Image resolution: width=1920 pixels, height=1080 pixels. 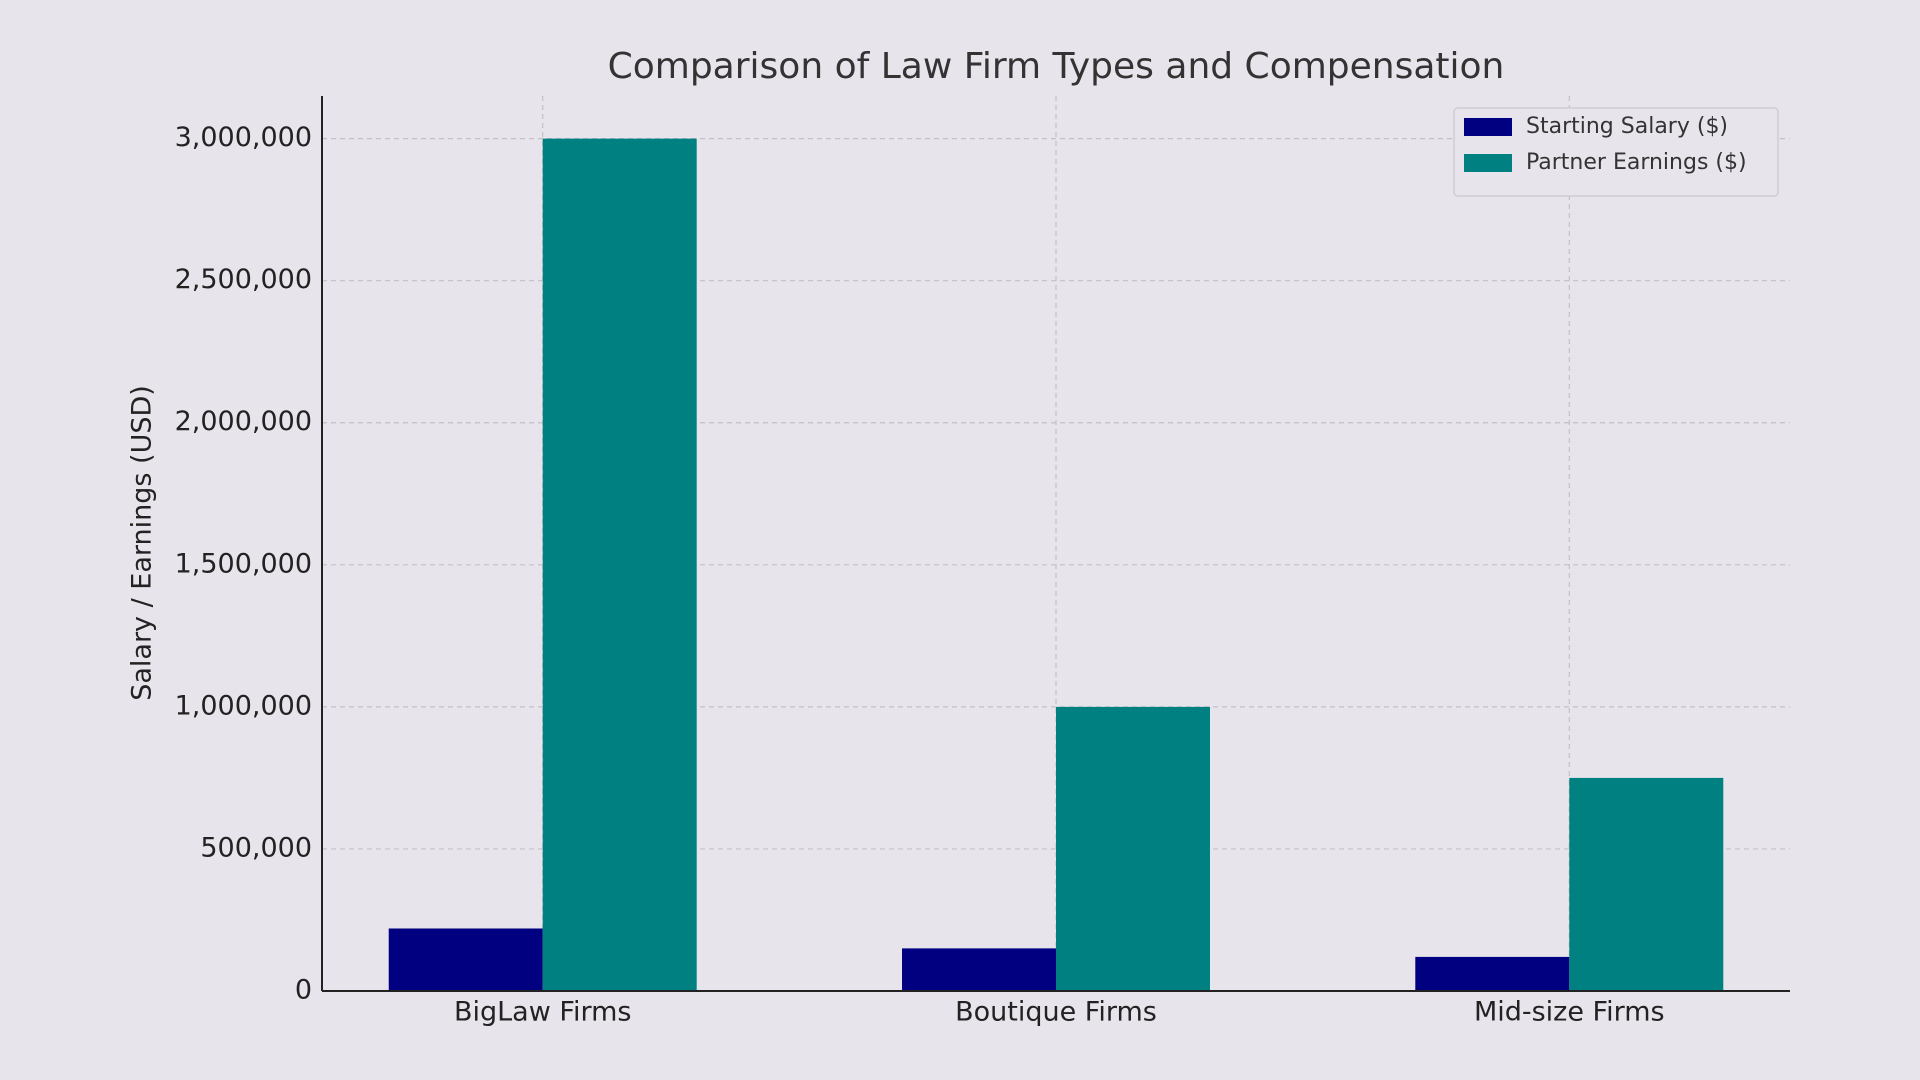 I want to click on y-tick-label: 2,000,000, so click(x=243, y=421).